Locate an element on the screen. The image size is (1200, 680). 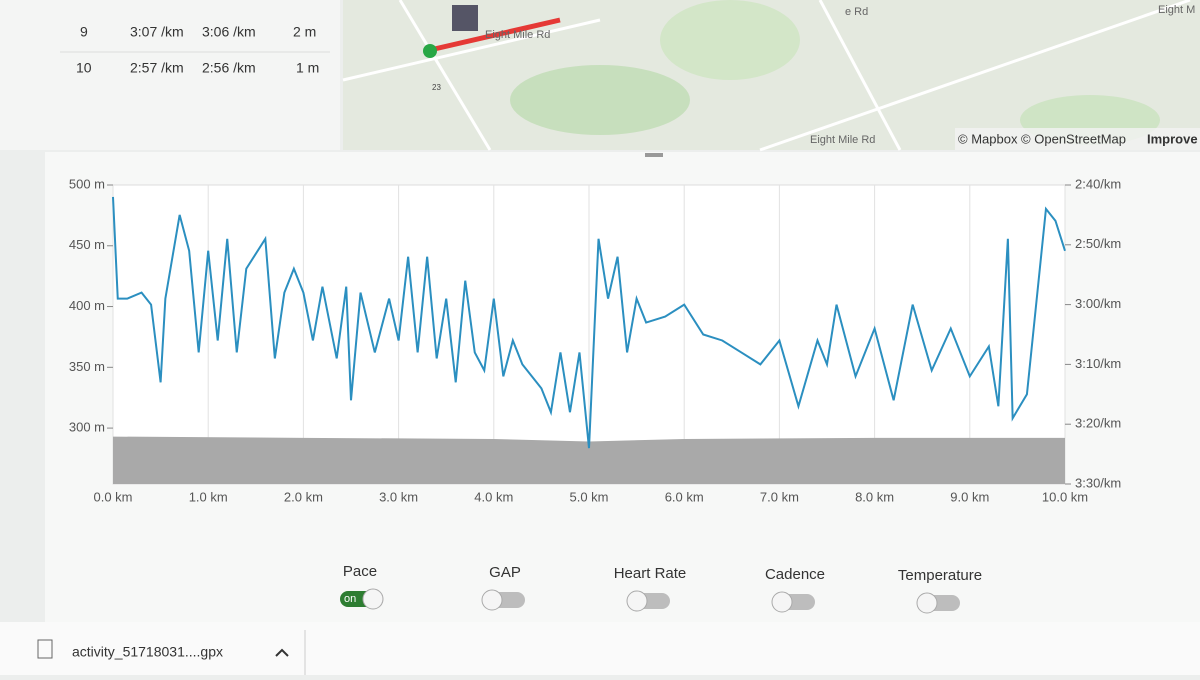
attribution-bg is located at coordinates (1077, 139).